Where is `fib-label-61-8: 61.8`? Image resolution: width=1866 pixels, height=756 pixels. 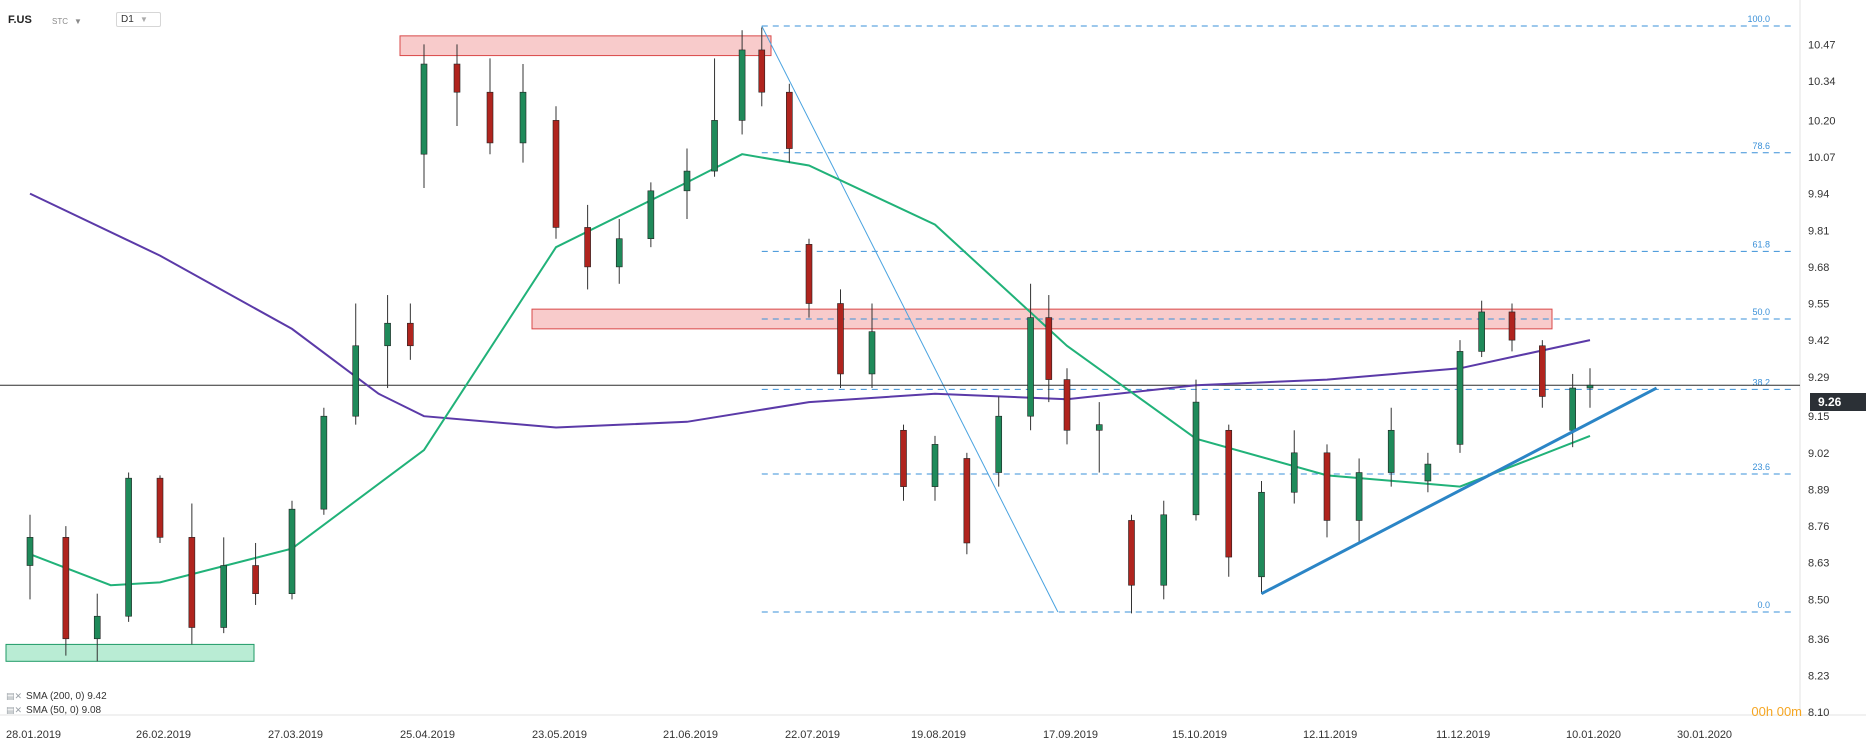
fib-label-61-8: 61.8 is located at coordinates (1761, 244).